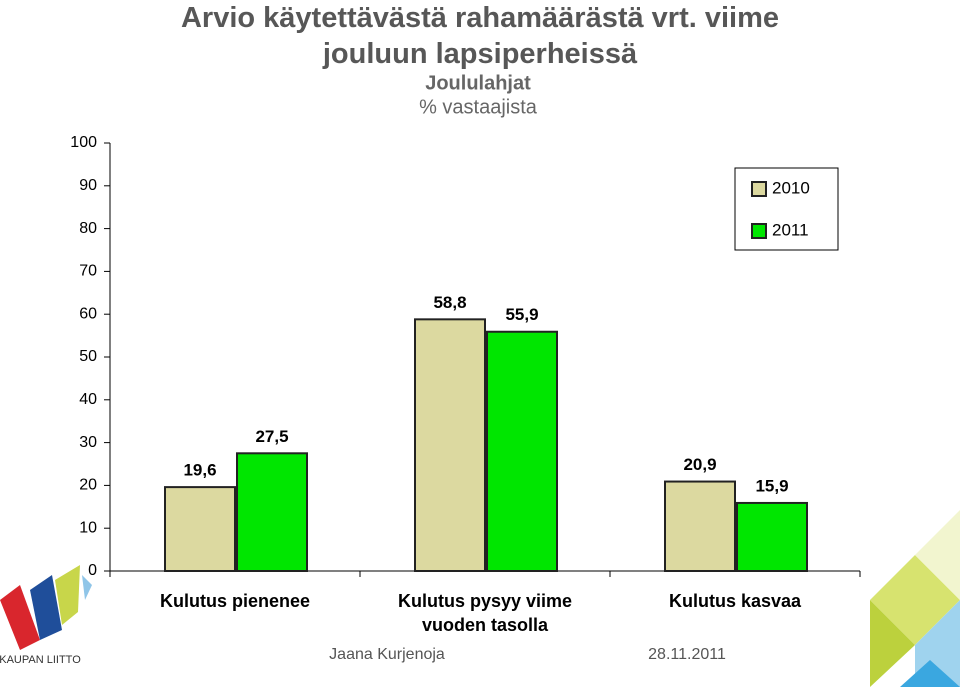  What do you see at coordinates (88, 527) in the screenshot?
I see `y-tick-label: 10` at bounding box center [88, 527].